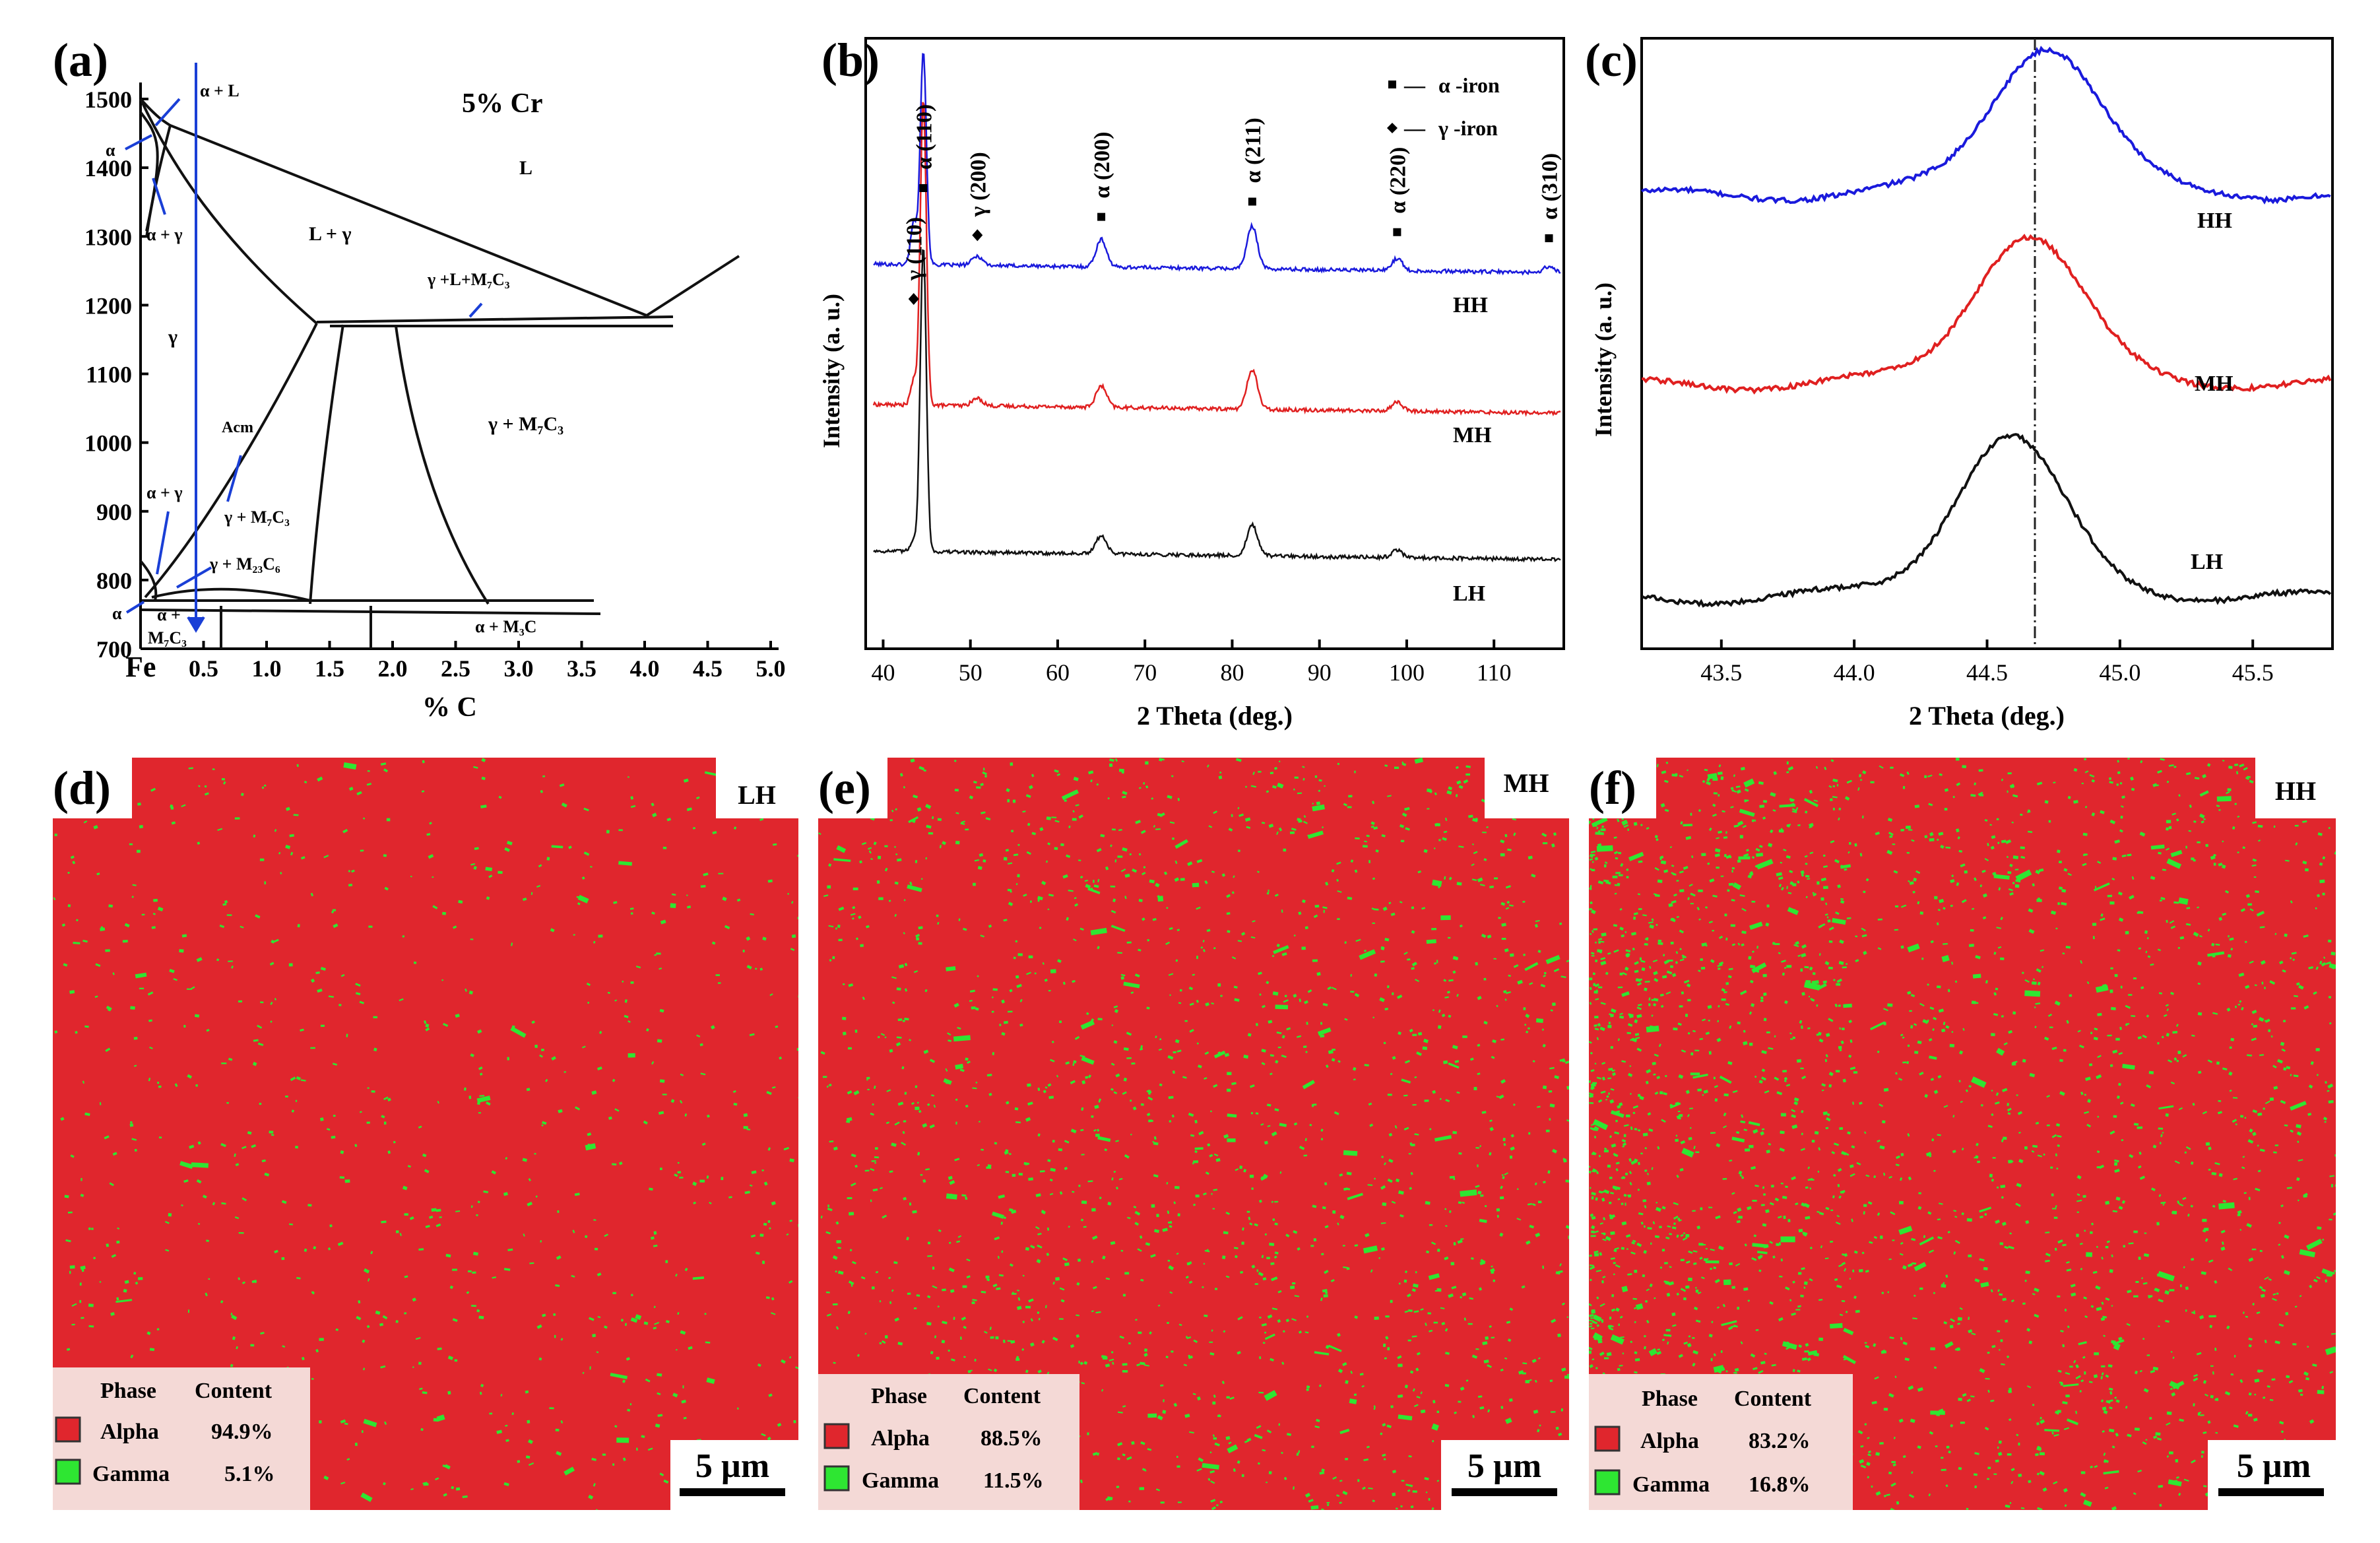 The image size is (2380, 1543). Describe the element at coordinates (1987, 343) in the screenshot. I see `panel-c-frame` at that location.